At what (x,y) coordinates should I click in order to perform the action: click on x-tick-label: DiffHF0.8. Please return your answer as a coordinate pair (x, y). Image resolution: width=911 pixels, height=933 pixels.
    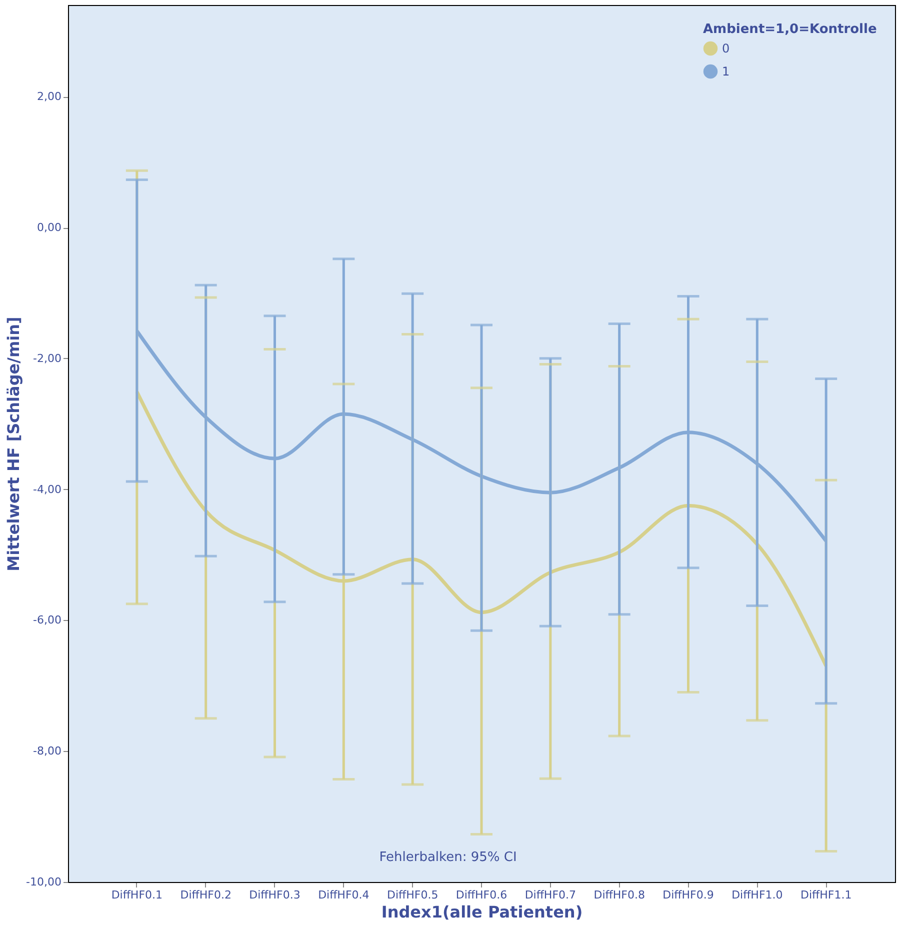
    Looking at the image, I should click on (619, 895).